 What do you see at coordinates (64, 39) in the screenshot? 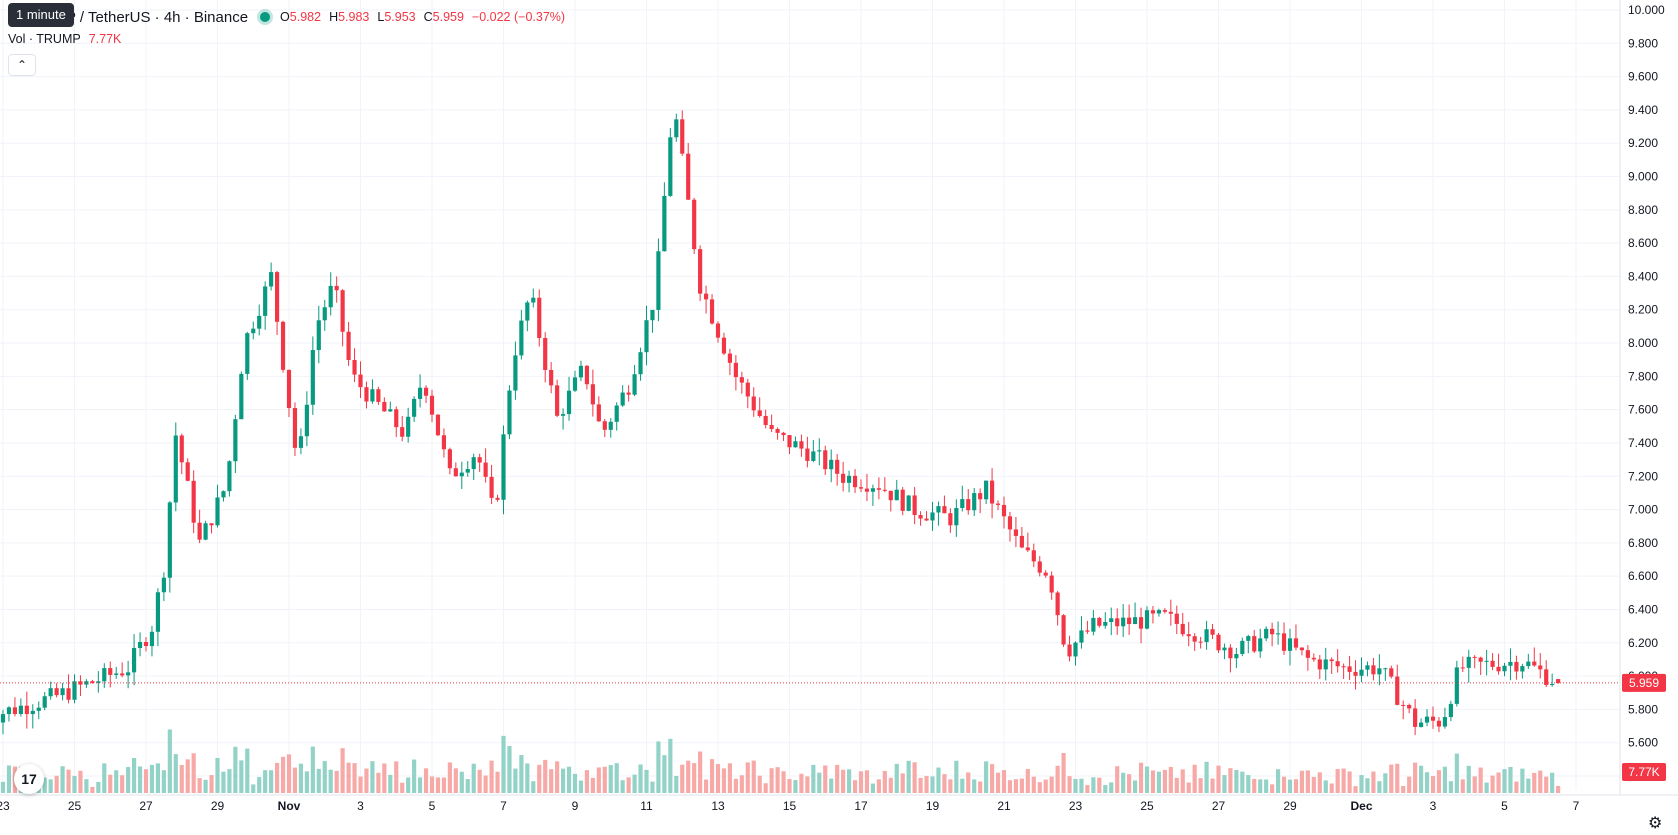
I see `volume-legend: Vol · TRUMP 7.77K` at bounding box center [64, 39].